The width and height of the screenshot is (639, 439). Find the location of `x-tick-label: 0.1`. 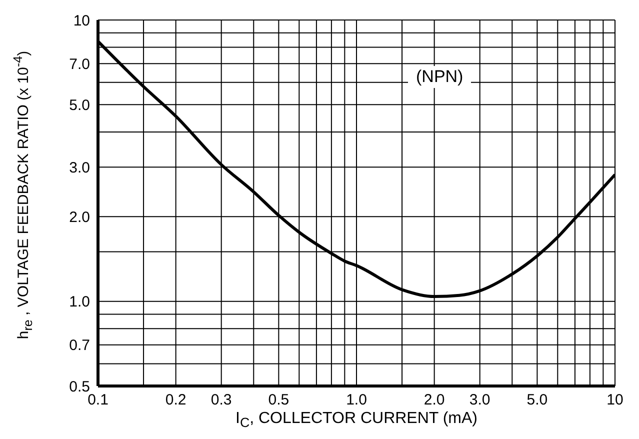

x-tick-label: 0.1 is located at coordinates (98, 400).